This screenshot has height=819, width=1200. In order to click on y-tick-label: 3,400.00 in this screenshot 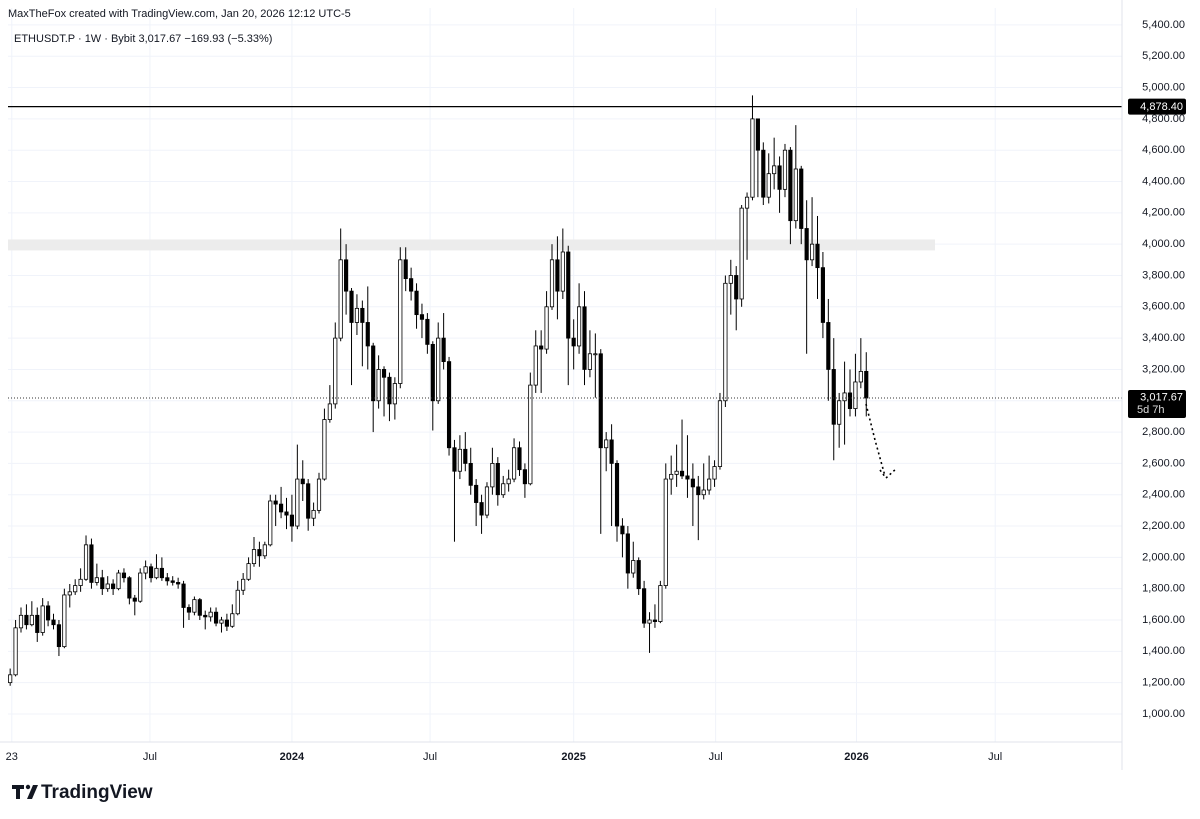, I will do `click(1163, 338)`.